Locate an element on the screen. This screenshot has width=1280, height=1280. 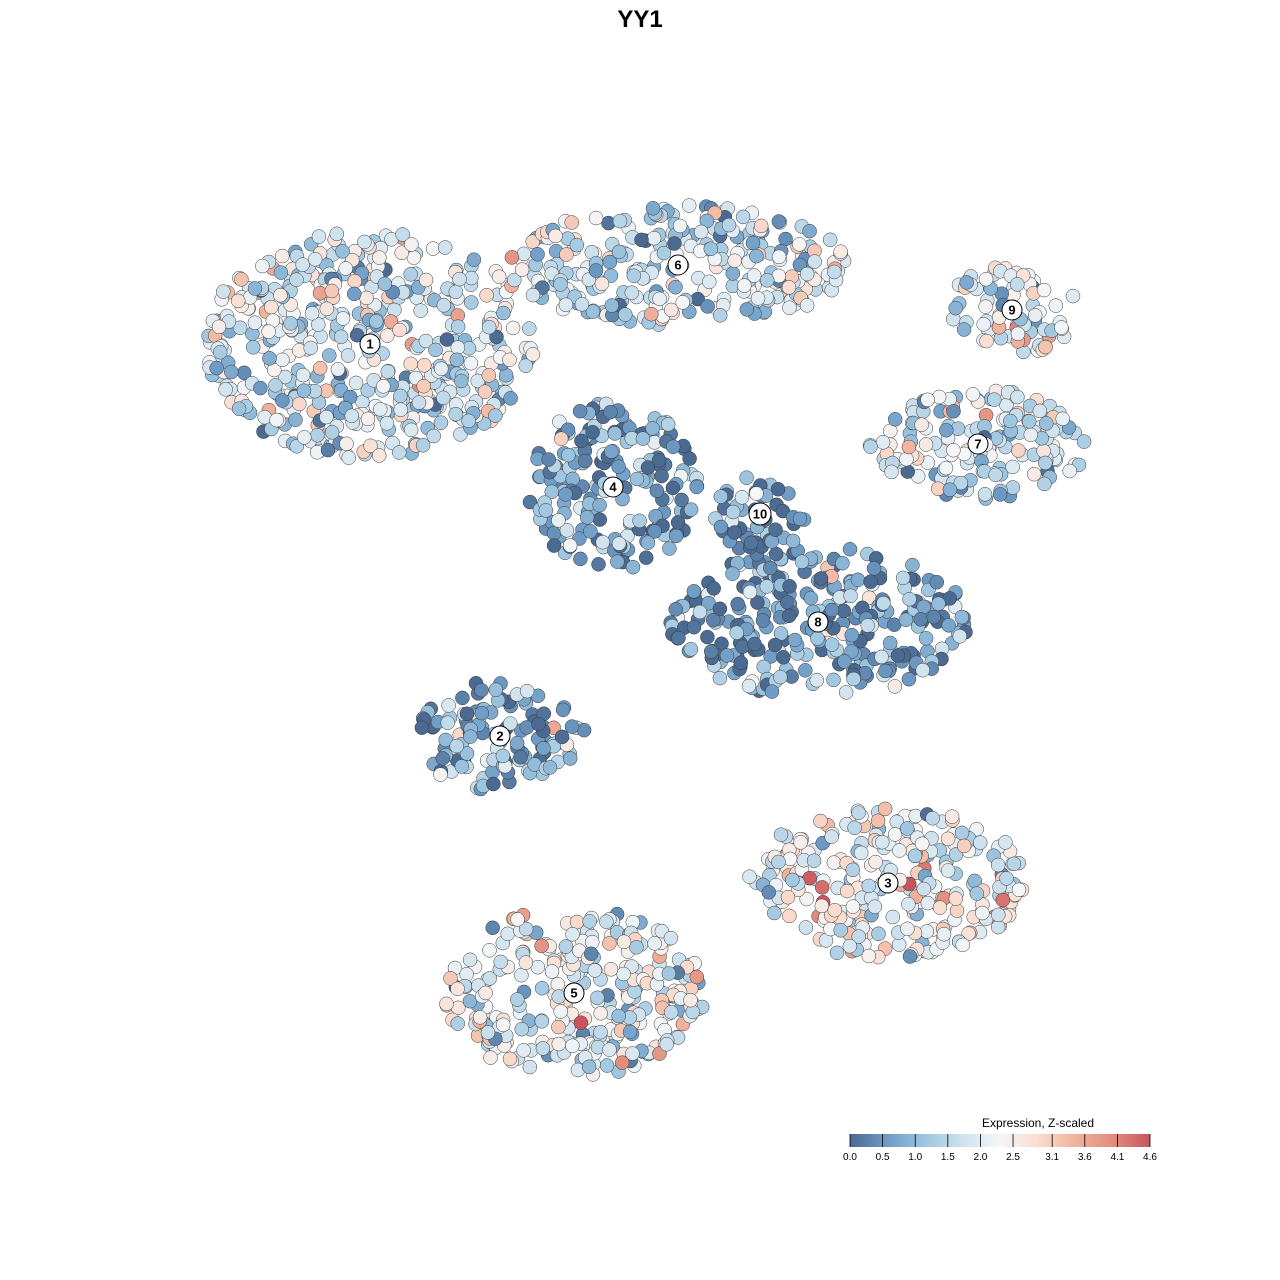
cluster-label-1: 1 is located at coordinates (370, 344).